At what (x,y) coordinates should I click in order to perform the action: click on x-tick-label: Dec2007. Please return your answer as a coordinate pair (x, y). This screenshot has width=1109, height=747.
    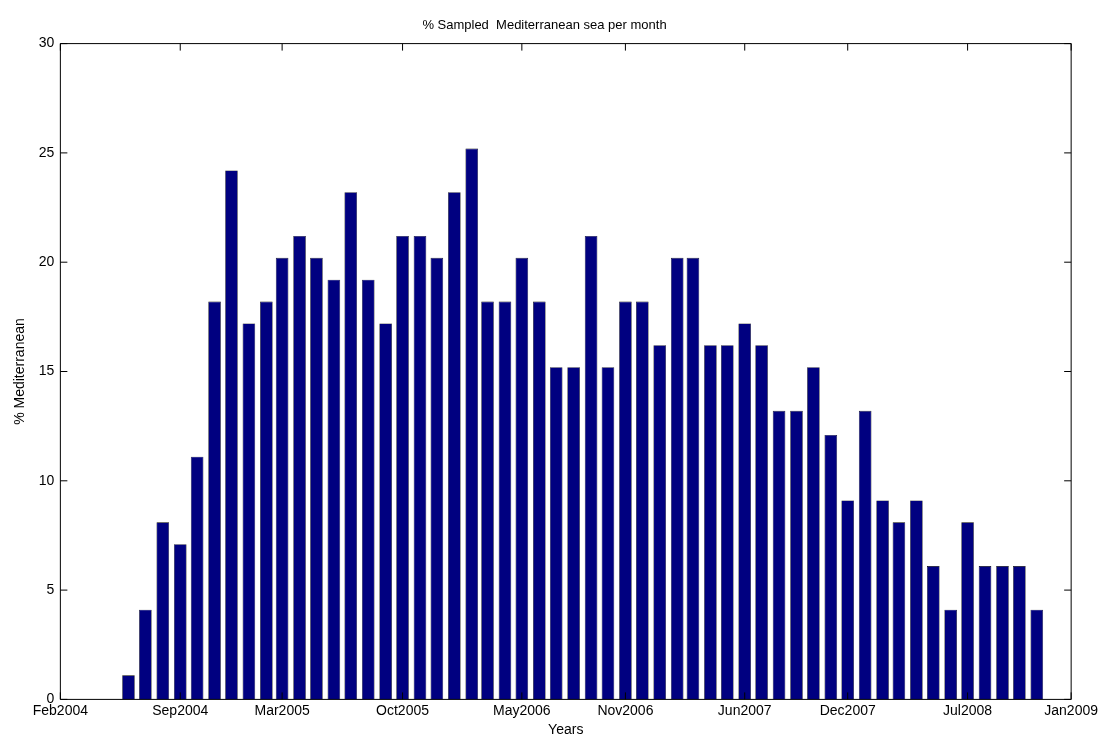
    Looking at the image, I should click on (847, 709).